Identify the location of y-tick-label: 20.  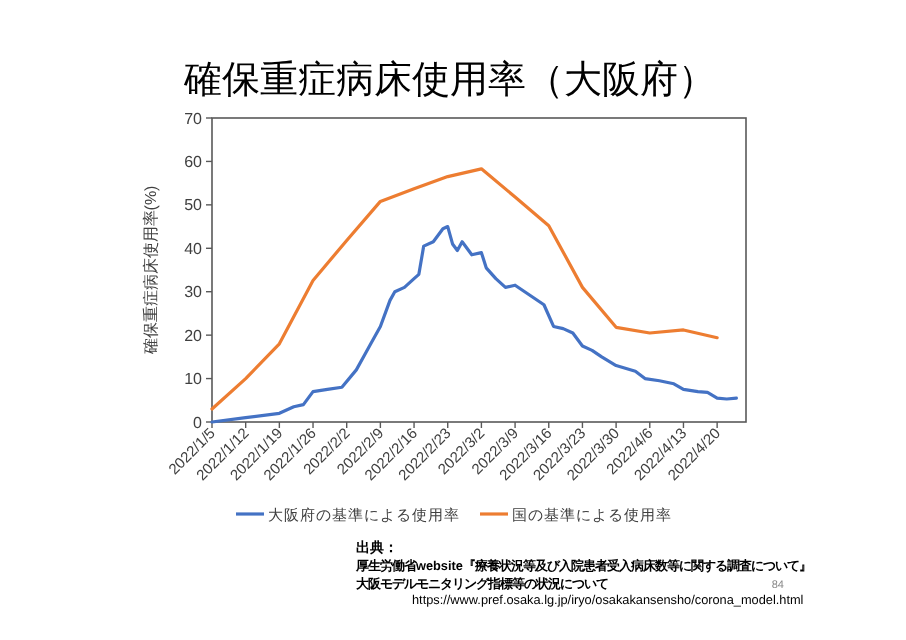
(194, 335).